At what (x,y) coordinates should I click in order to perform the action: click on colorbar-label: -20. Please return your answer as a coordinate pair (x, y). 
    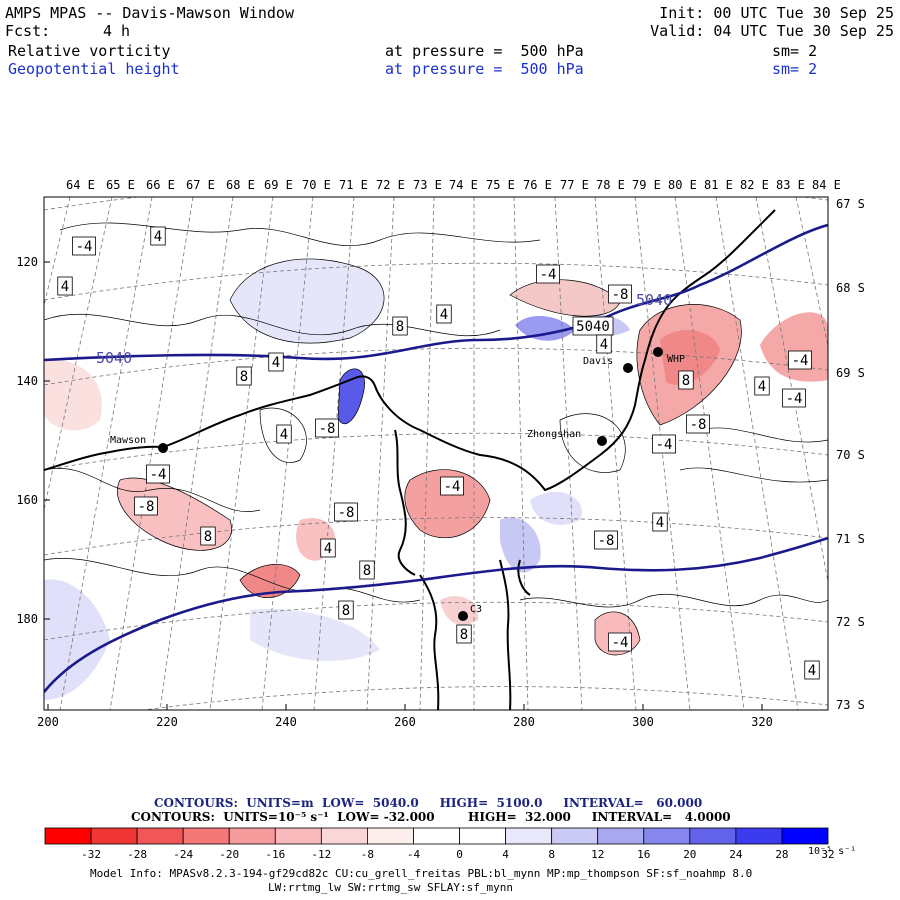
    Looking at the image, I should click on (229, 854).